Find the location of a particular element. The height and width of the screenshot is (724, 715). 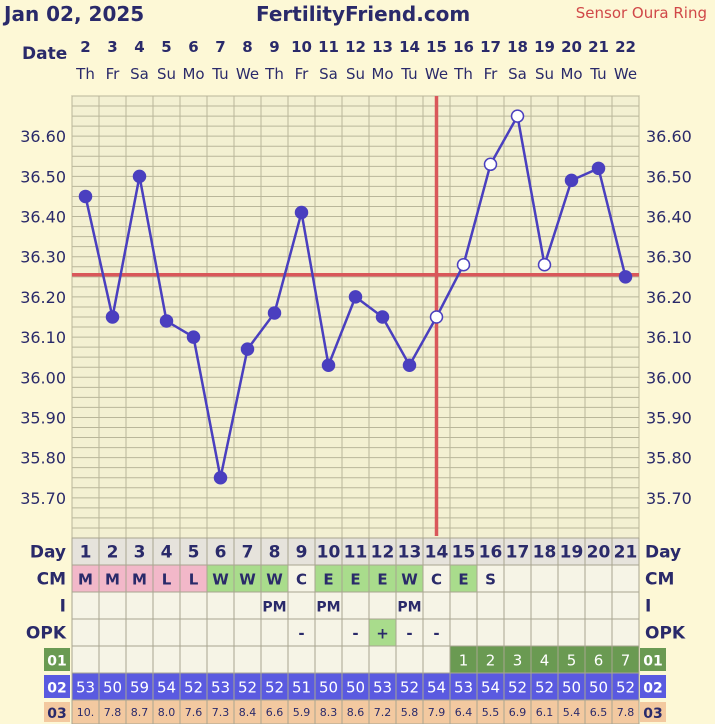

date-number: 19 is located at coordinates (544, 47).